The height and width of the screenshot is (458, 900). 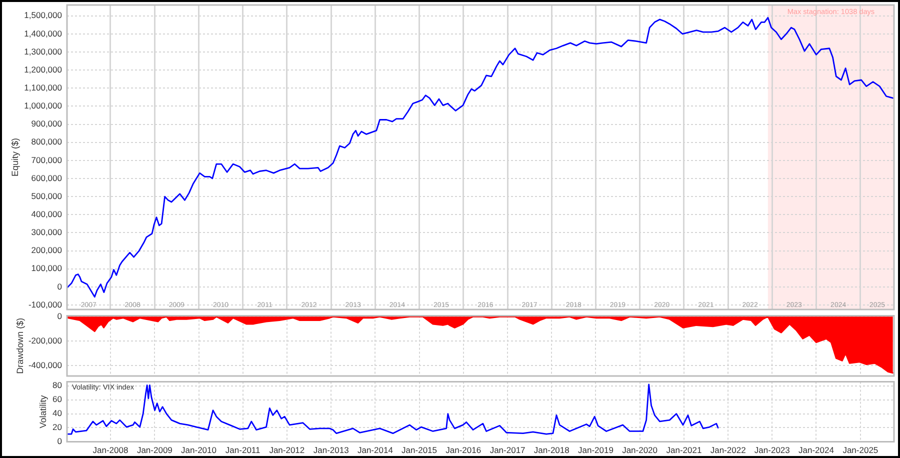 I want to click on y-tick-label: 100,000, so click(x=46, y=268).